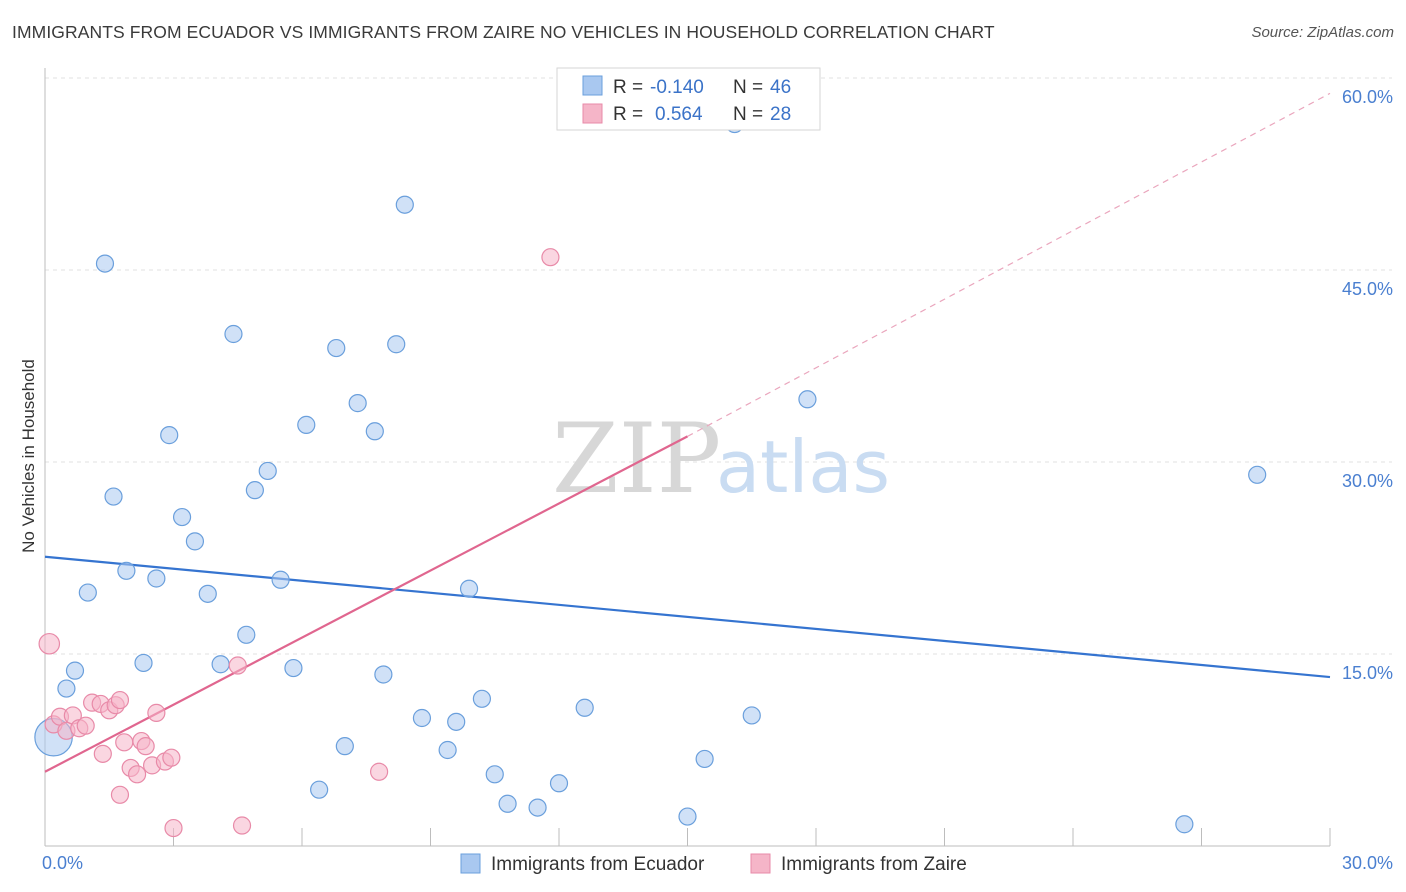 This screenshot has width=1406, height=892. What do you see at coordinates (677, 87) in the screenshot?
I see `legend-r-value-ecuador: -0.140` at bounding box center [677, 87].